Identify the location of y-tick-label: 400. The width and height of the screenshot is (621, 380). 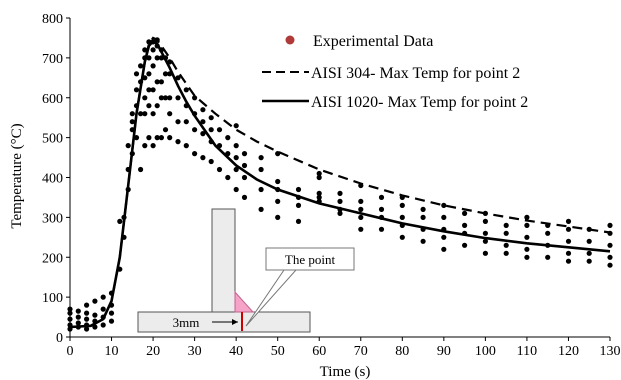
(52, 179).